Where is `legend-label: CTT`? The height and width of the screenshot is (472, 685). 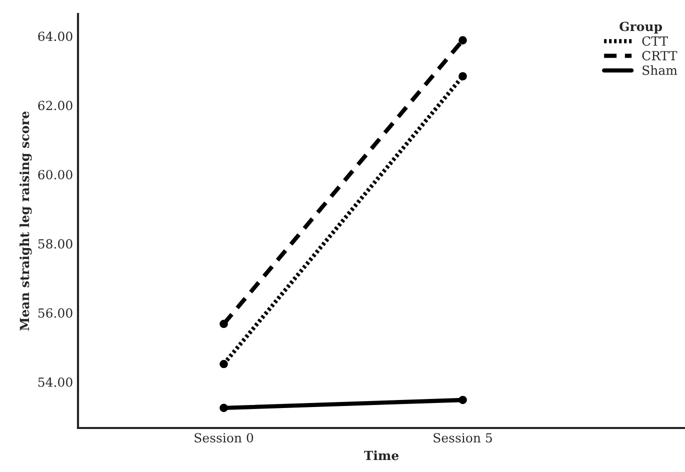
legend-label: CTT is located at coordinates (655, 41).